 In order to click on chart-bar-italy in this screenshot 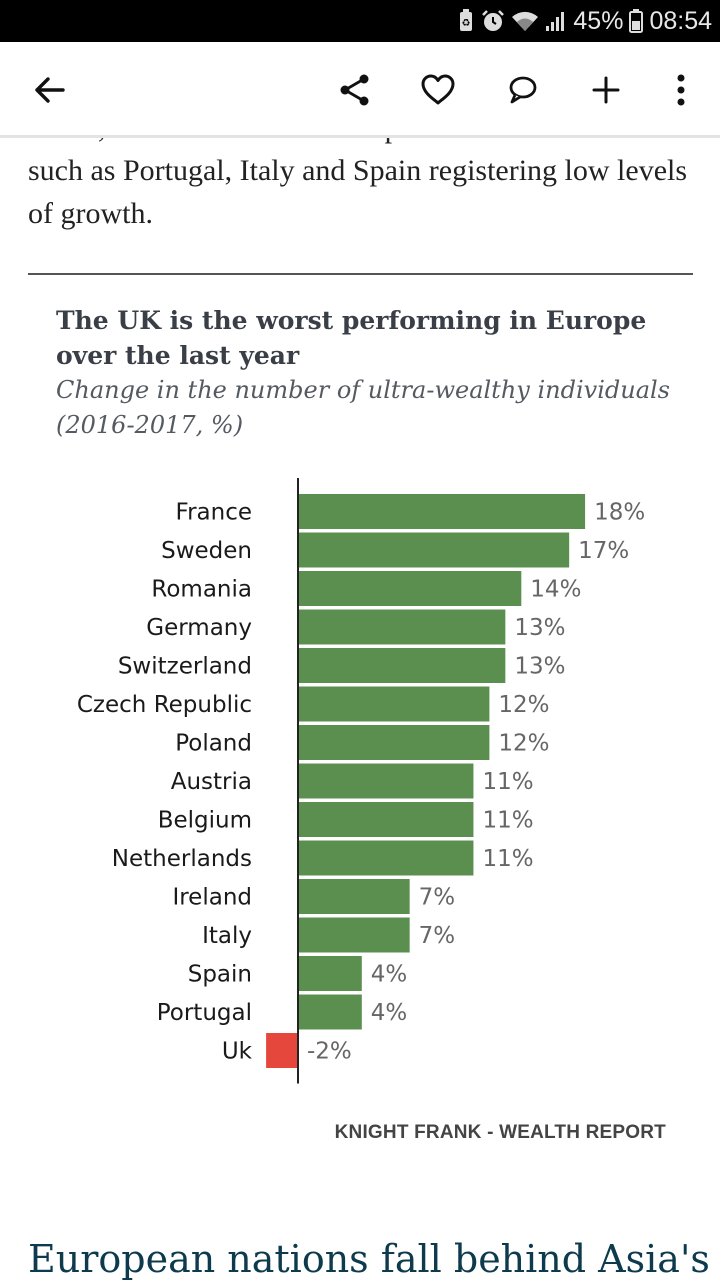, I will do `click(354, 935)`.